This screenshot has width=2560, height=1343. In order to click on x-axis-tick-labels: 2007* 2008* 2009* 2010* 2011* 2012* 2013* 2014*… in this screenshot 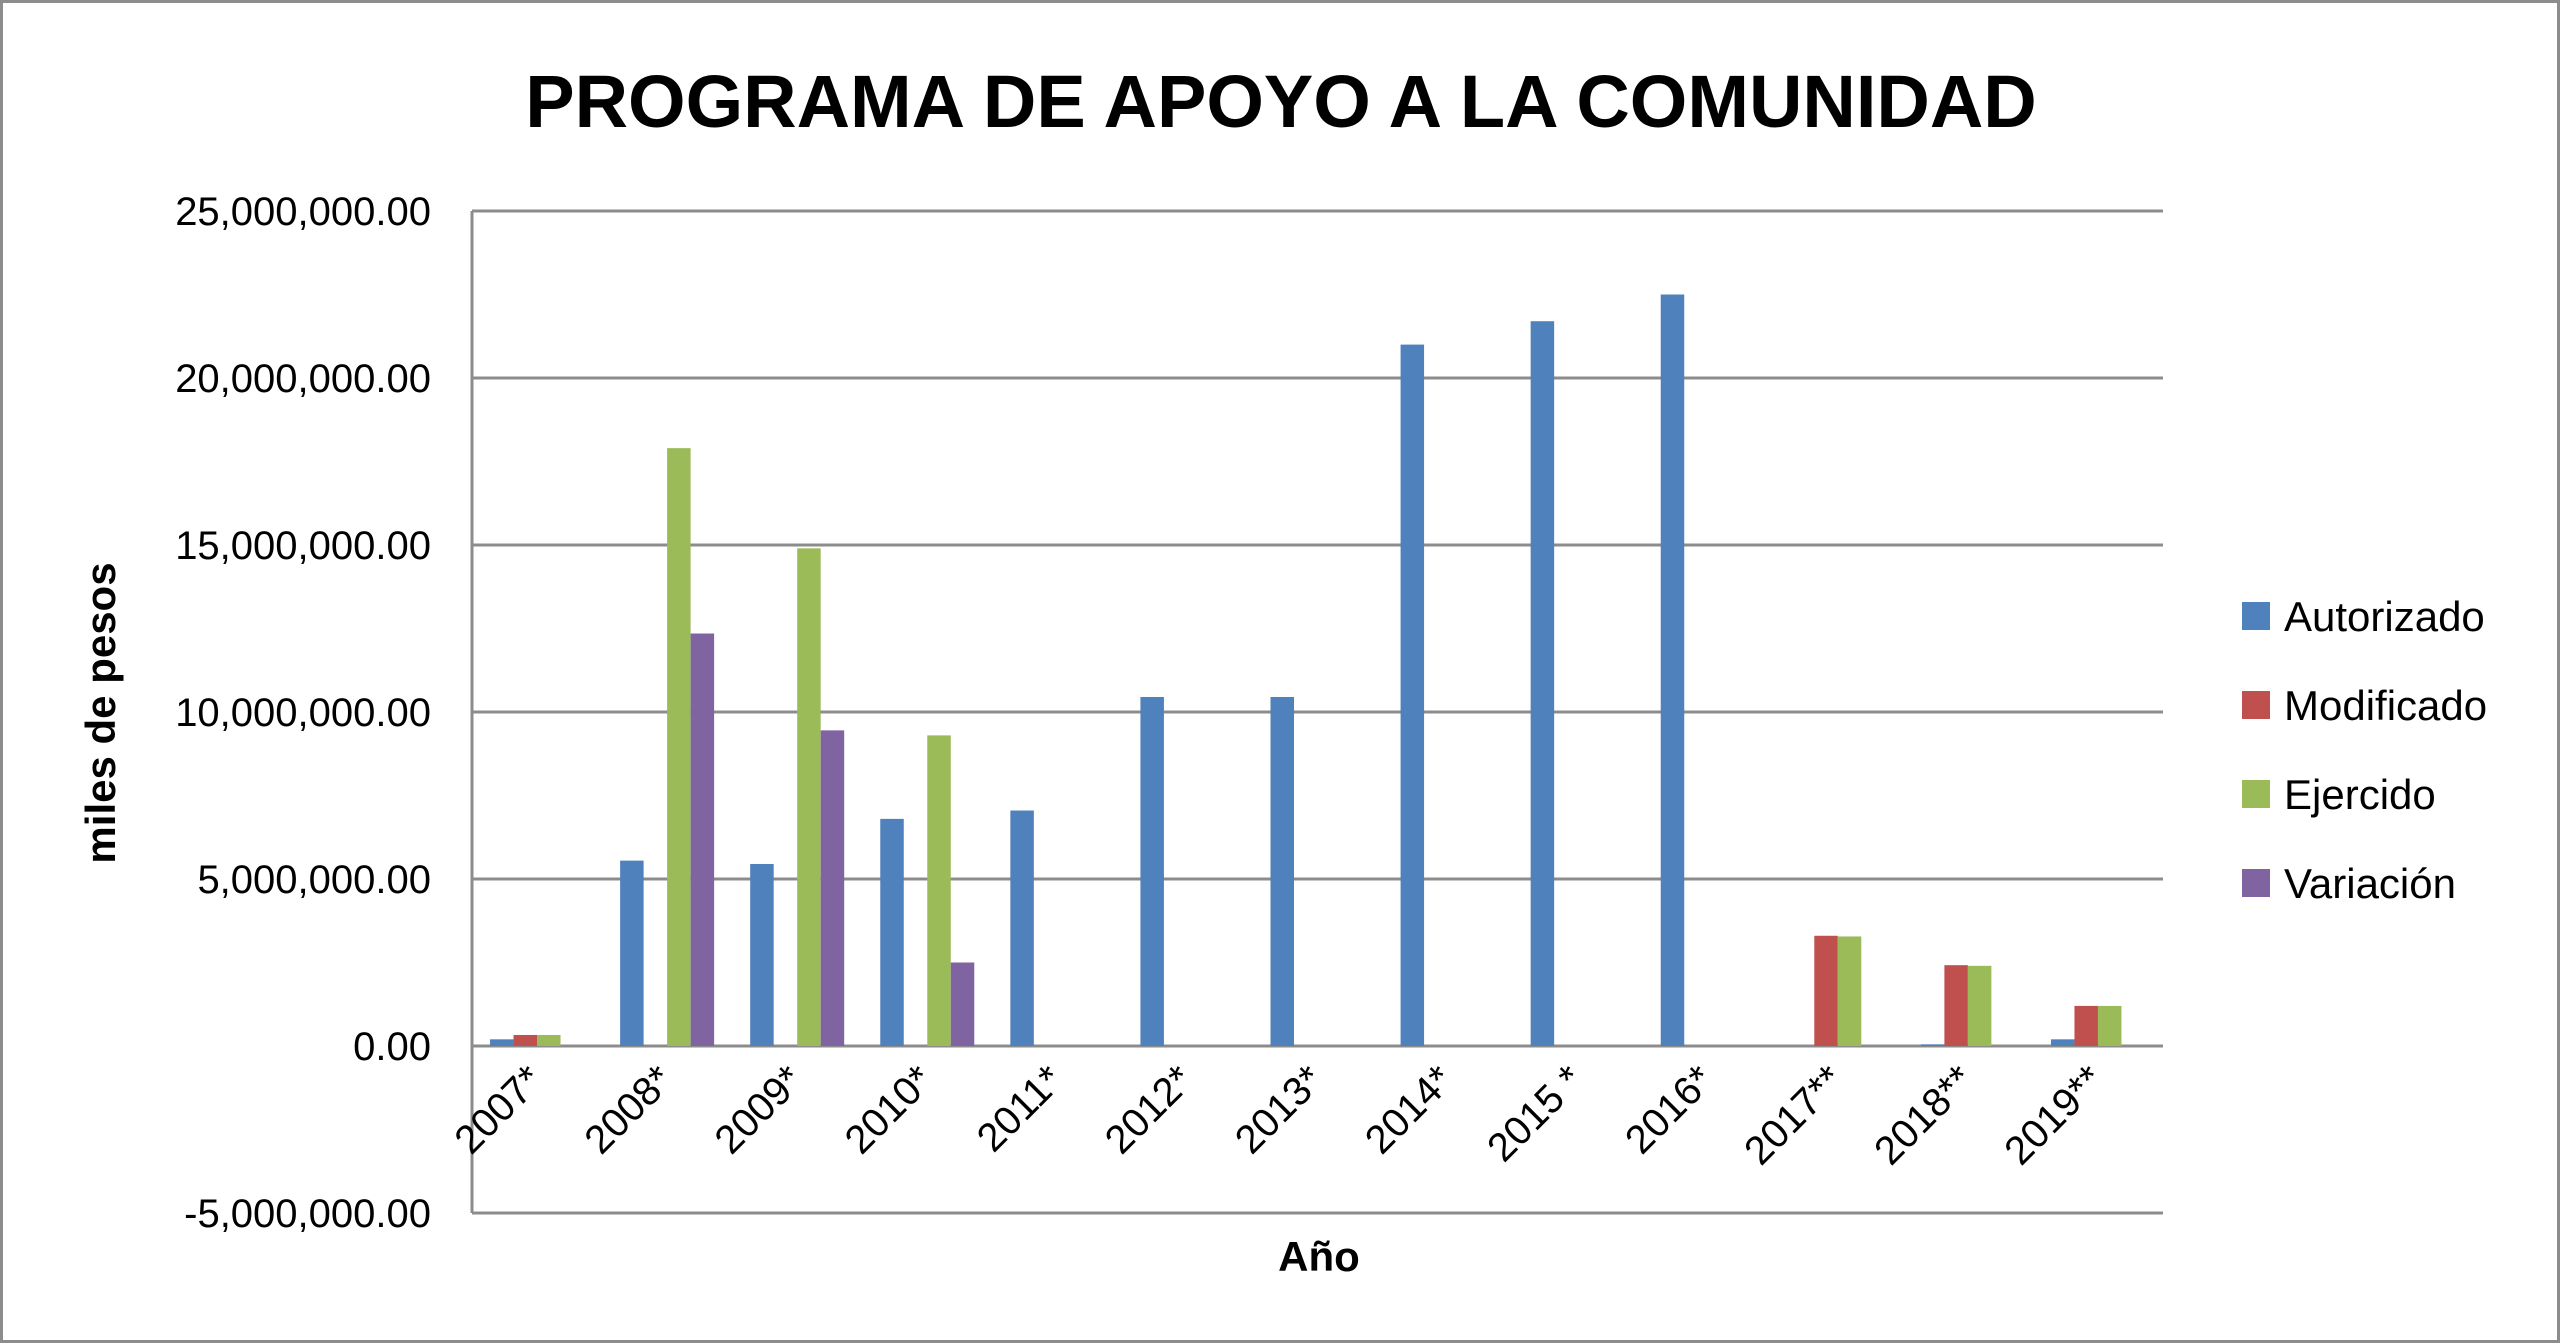, I will do `click(1279, 1115)`.